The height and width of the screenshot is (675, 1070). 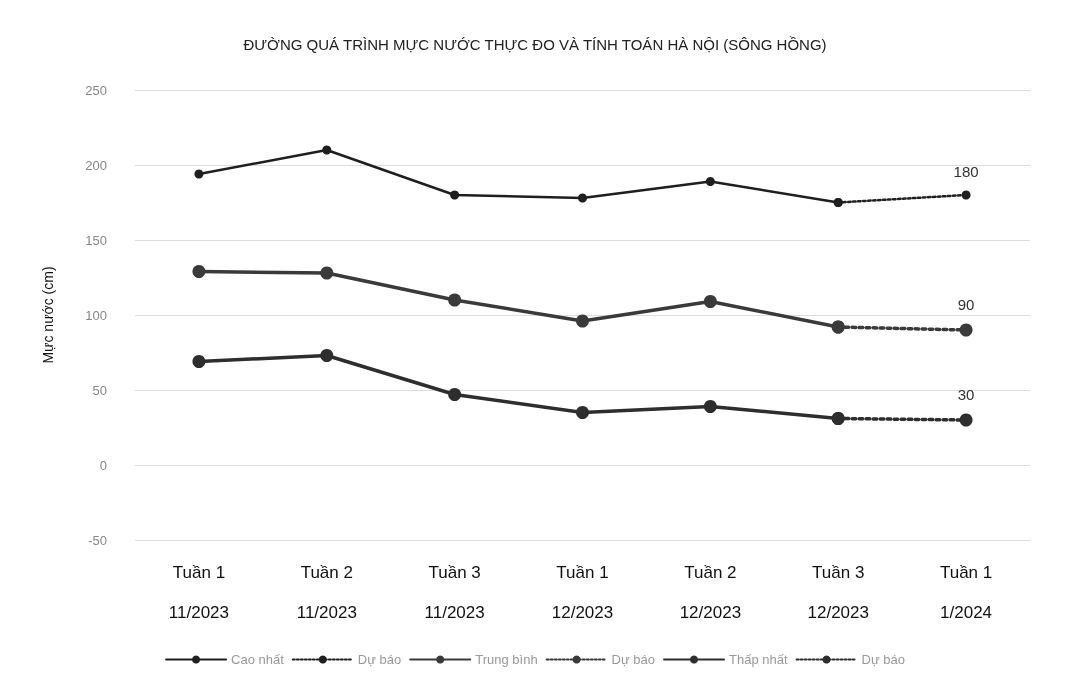 What do you see at coordinates (96, 240) in the screenshot?
I see `y-tick-label: 150` at bounding box center [96, 240].